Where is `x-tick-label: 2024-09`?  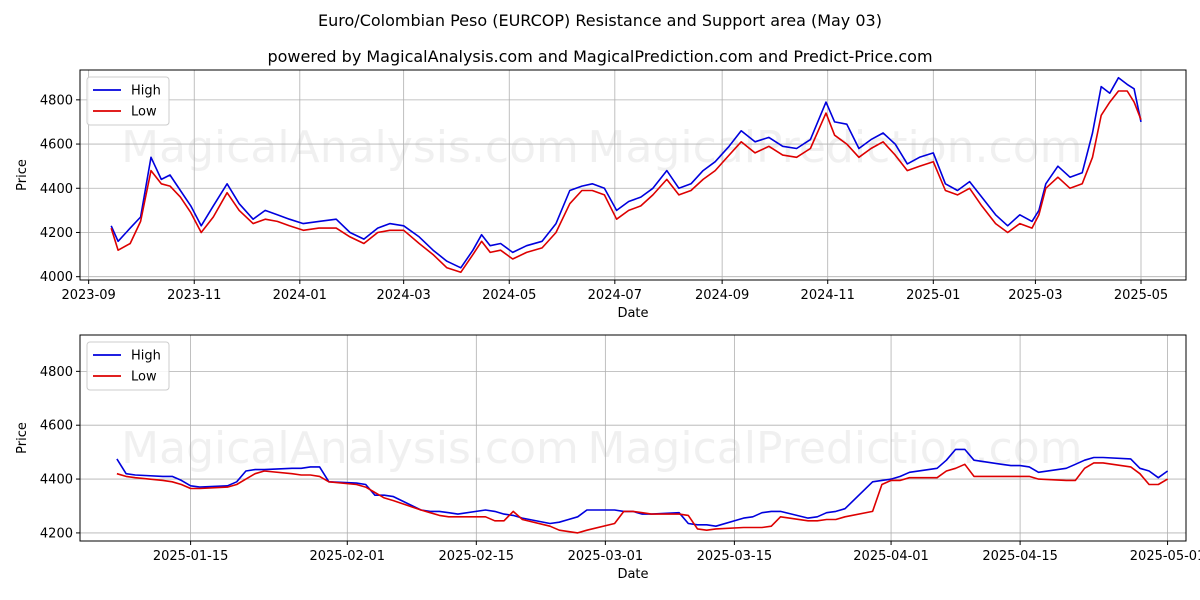 x-tick-label: 2024-09 is located at coordinates (722, 295).